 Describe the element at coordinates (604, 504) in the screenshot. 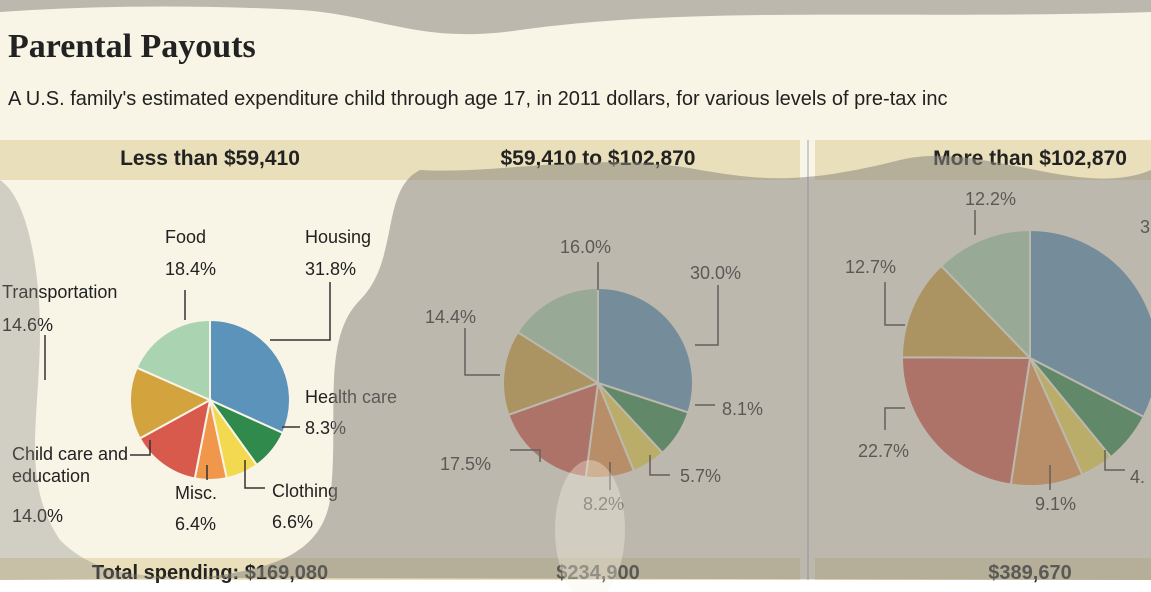

I see `value-label: 8.2%` at that location.